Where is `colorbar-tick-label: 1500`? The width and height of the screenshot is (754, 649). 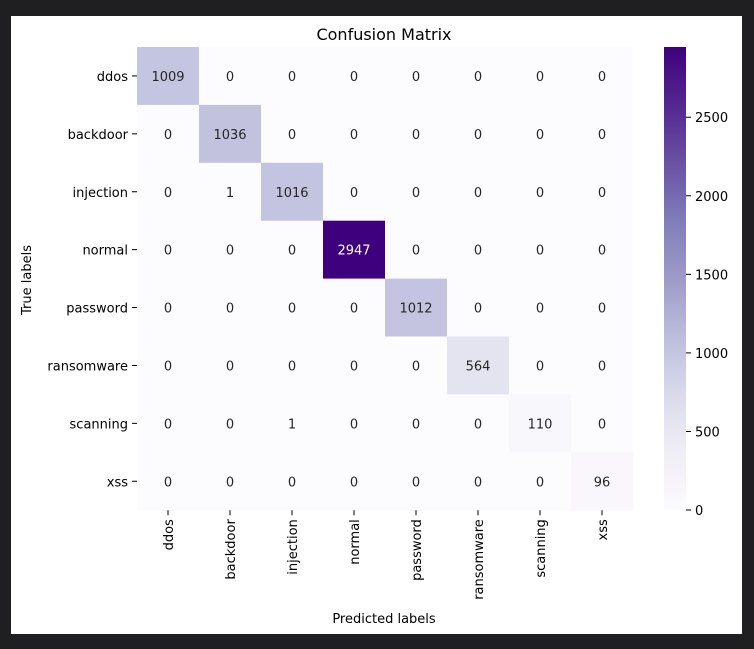
colorbar-tick-label: 1500 is located at coordinates (711, 275).